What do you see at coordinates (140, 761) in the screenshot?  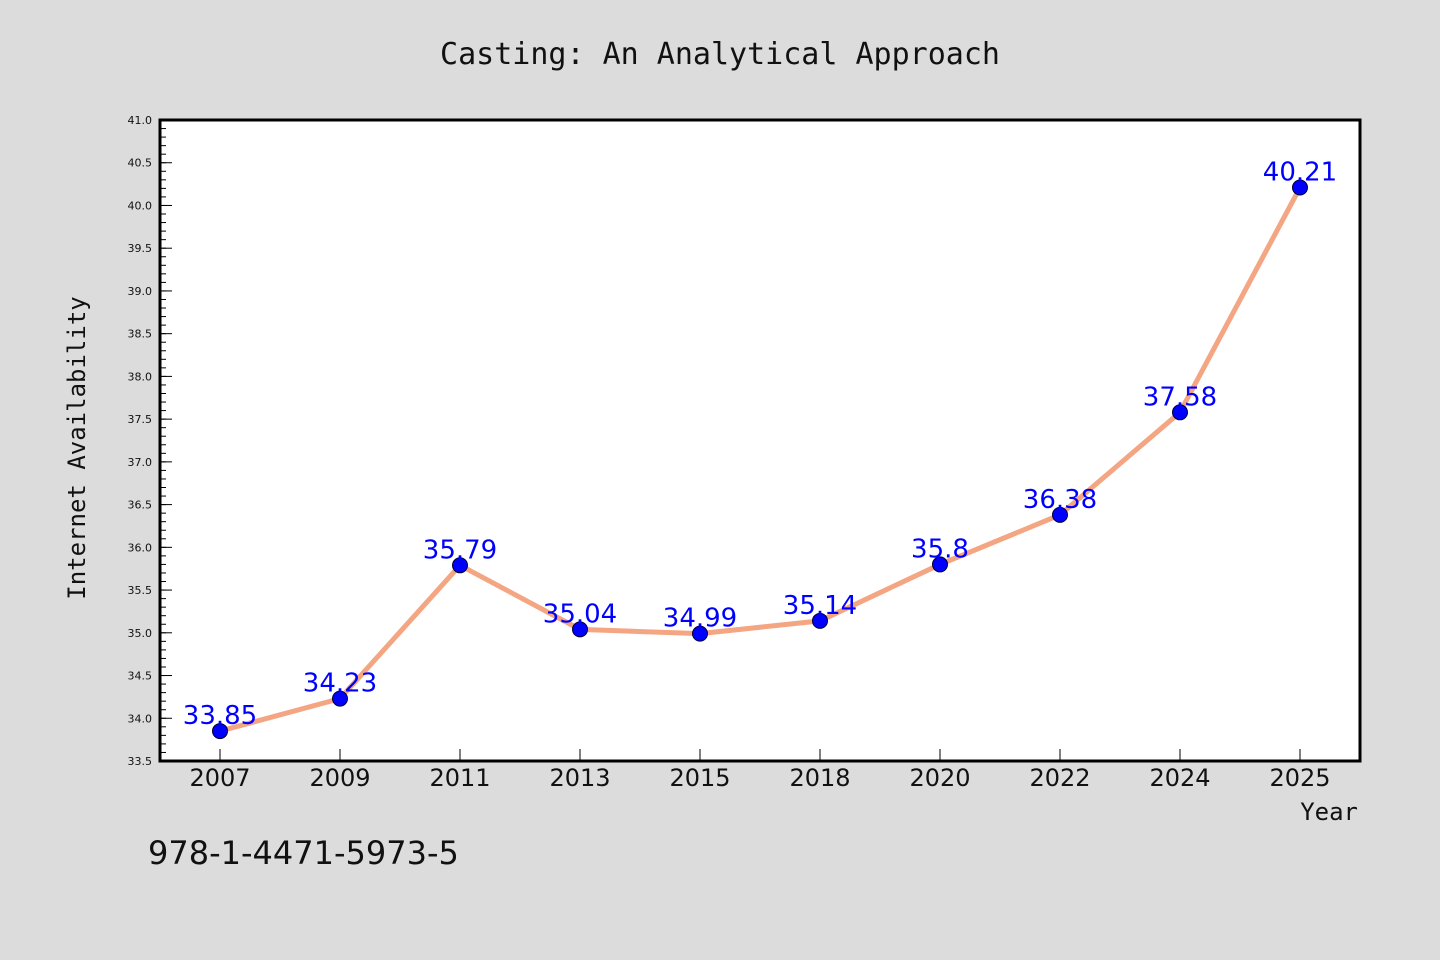 I see `y-tick-label: 33.5` at bounding box center [140, 761].